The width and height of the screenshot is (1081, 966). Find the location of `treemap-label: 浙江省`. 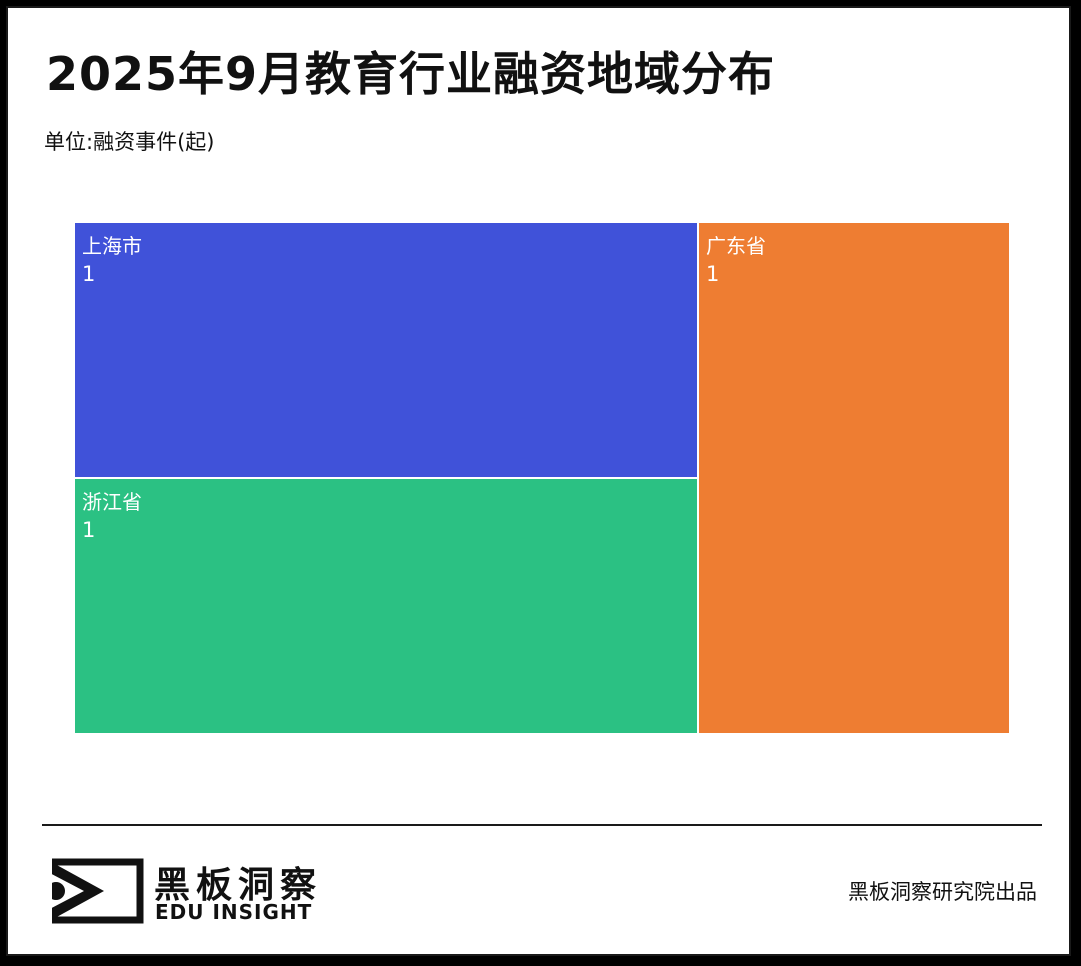

treemap-label: 浙江省 is located at coordinates (112, 502).